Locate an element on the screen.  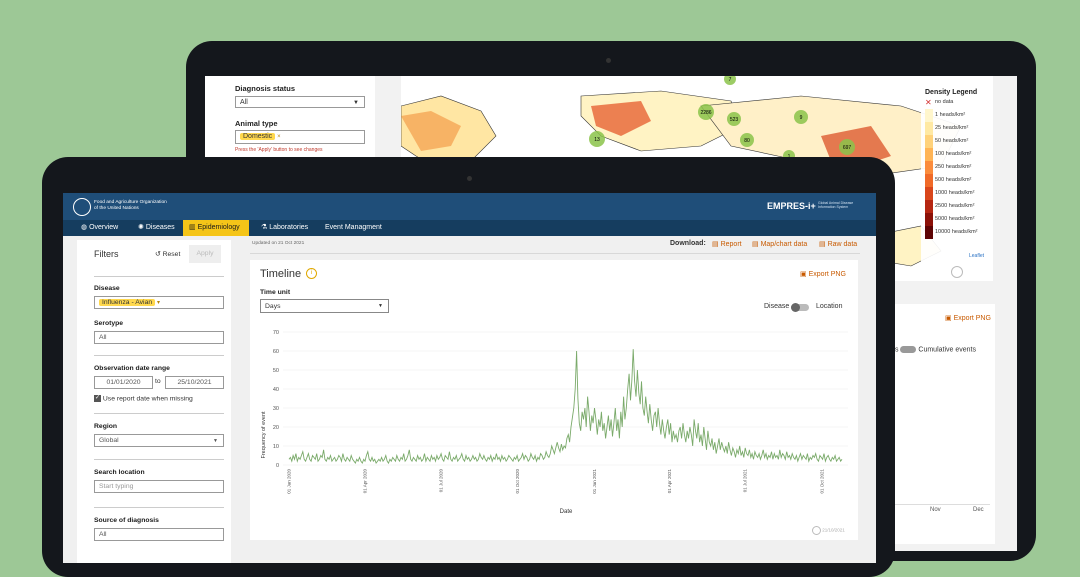
export-png-button: ▣ Export PNG is located at coordinates (823, 274).